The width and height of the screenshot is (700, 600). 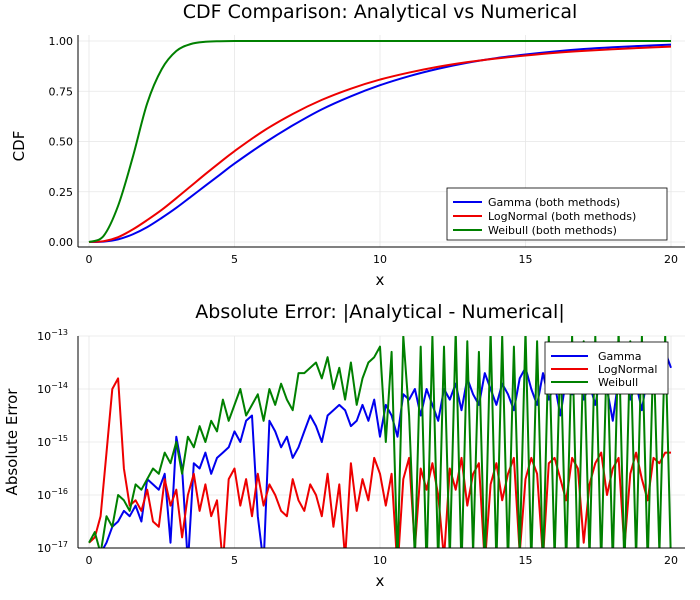 What do you see at coordinates (379, 312) in the screenshot?
I see `panel2-title: Absolute Error: |Analytical - Numerical|` at bounding box center [379, 312].